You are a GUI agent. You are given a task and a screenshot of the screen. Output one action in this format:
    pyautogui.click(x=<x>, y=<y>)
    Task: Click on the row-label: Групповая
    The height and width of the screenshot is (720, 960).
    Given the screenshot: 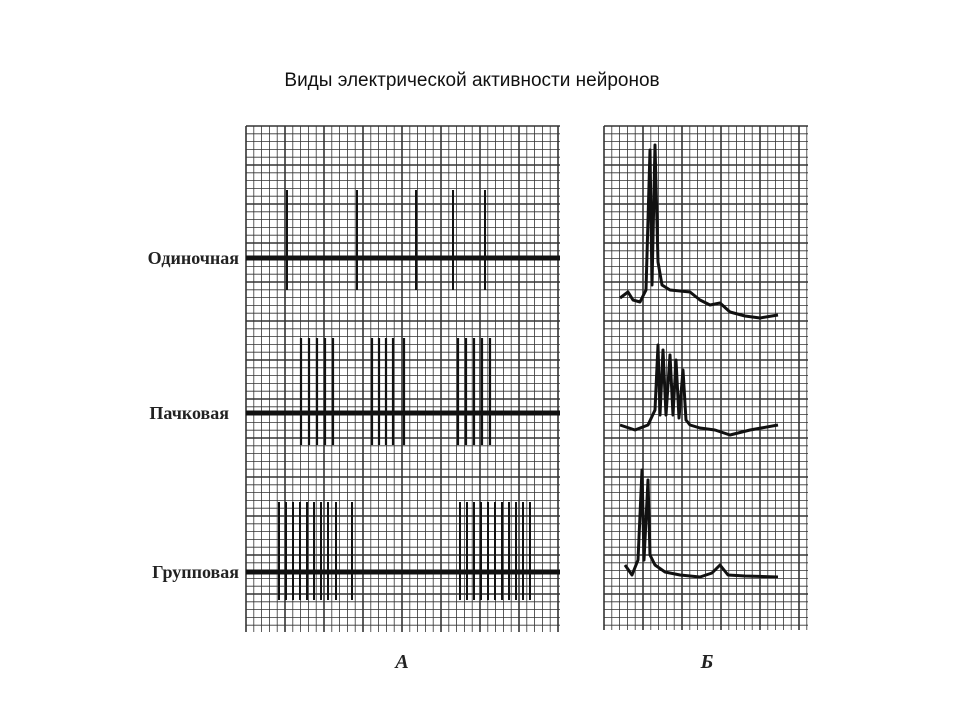 What is the action you would take?
    pyautogui.click(x=195, y=572)
    